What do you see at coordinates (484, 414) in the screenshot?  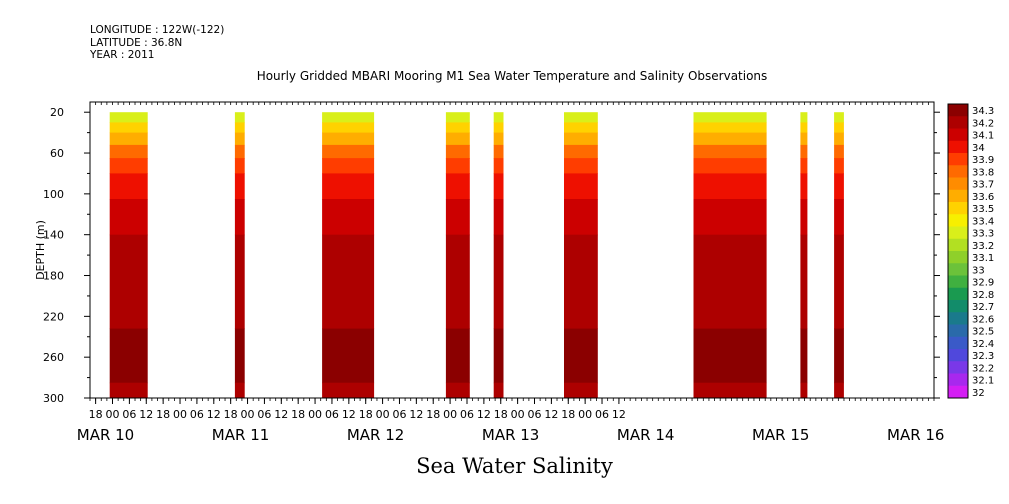 I see `x-tick-label: 12` at bounding box center [484, 414].